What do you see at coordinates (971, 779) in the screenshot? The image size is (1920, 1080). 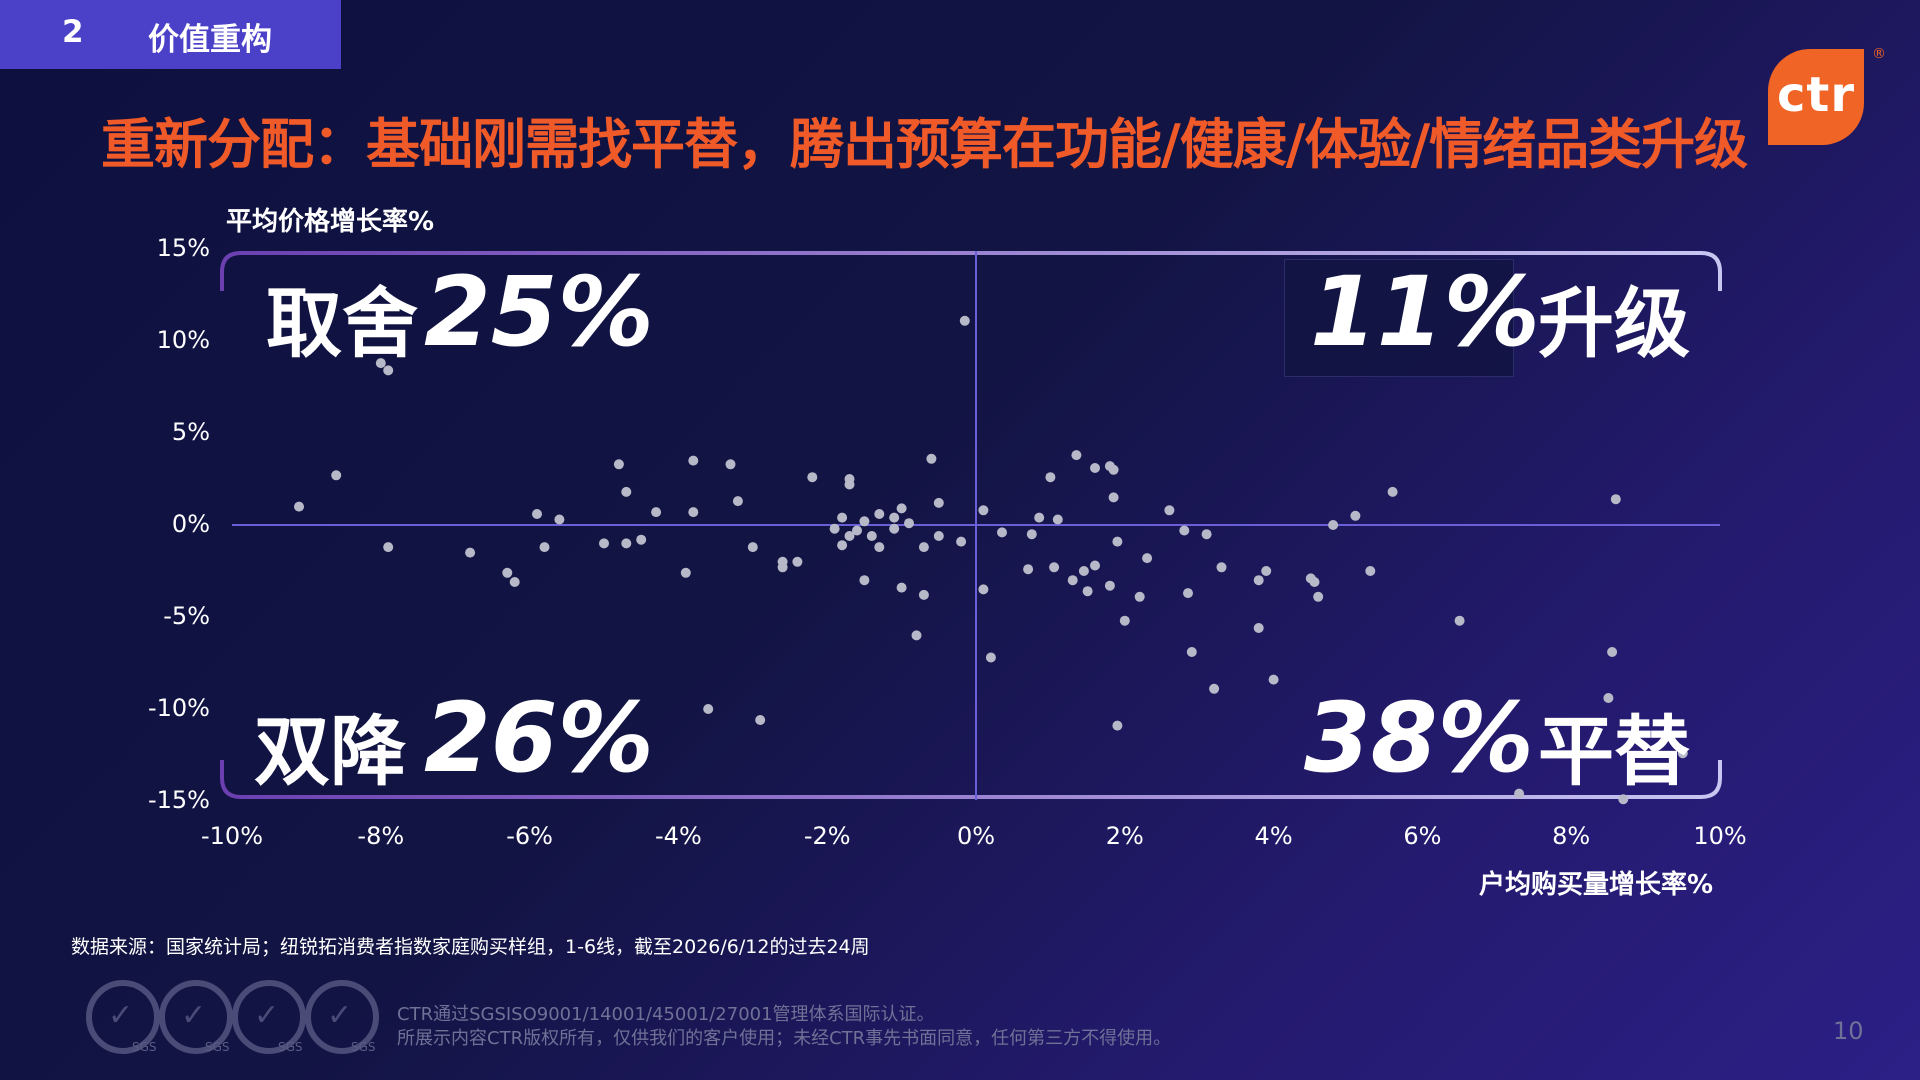 I see `bottom-bracket` at bounding box center [971, 779].